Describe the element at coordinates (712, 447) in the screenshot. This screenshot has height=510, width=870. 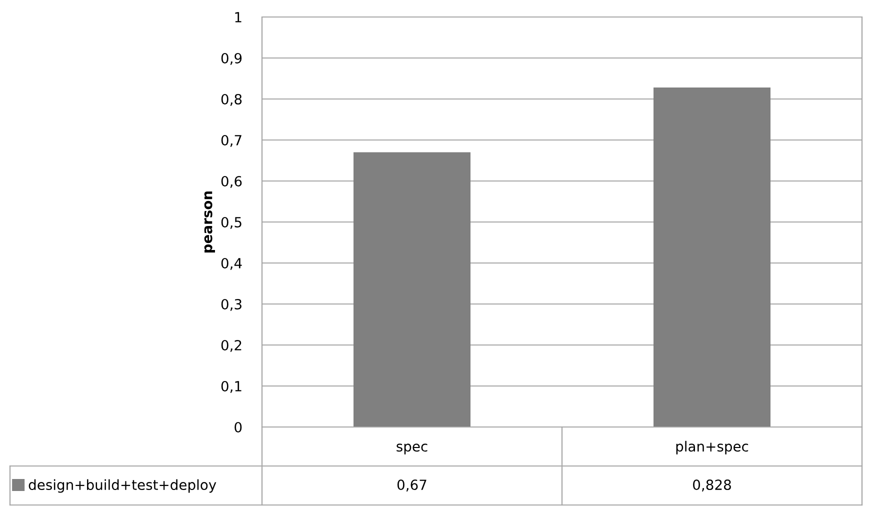
I see `x-tick-label: plan+spec` at that location.